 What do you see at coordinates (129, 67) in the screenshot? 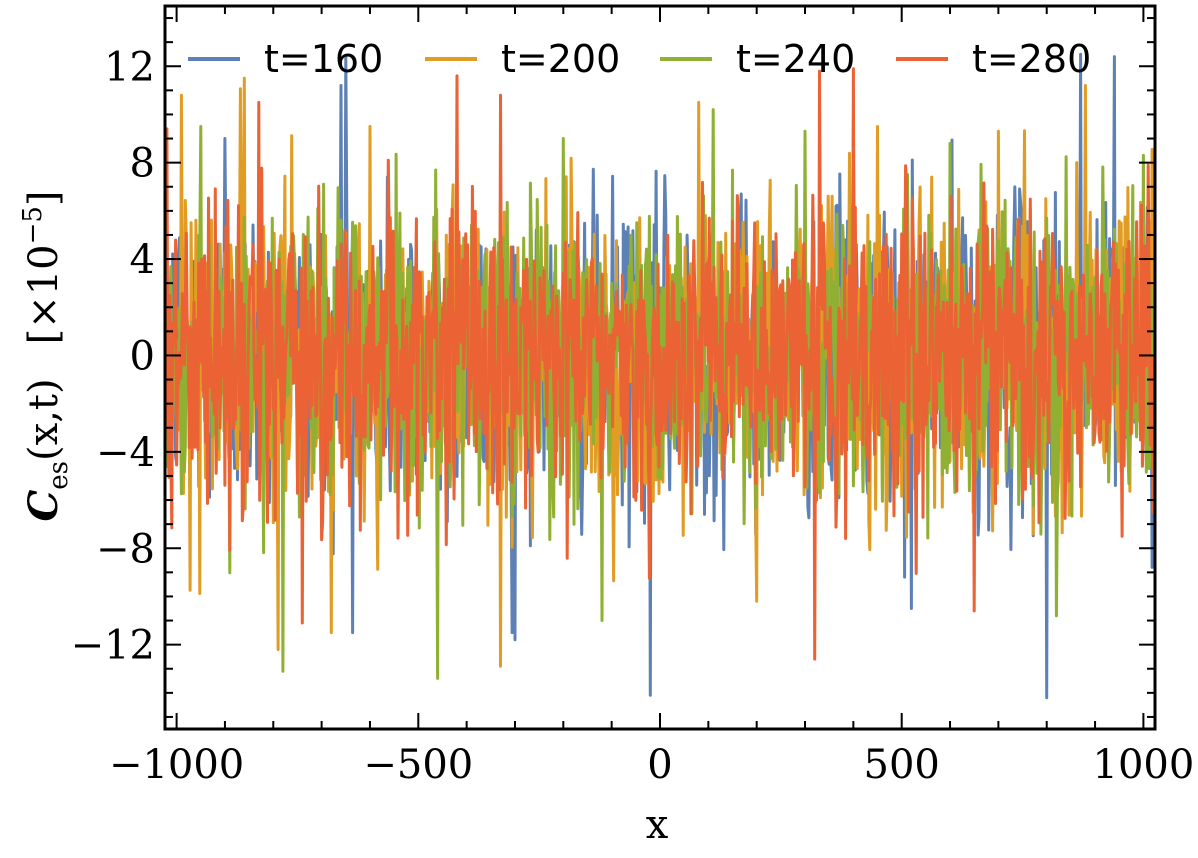
I see `y-tick-label: 12` at bounding box center [129, 67].